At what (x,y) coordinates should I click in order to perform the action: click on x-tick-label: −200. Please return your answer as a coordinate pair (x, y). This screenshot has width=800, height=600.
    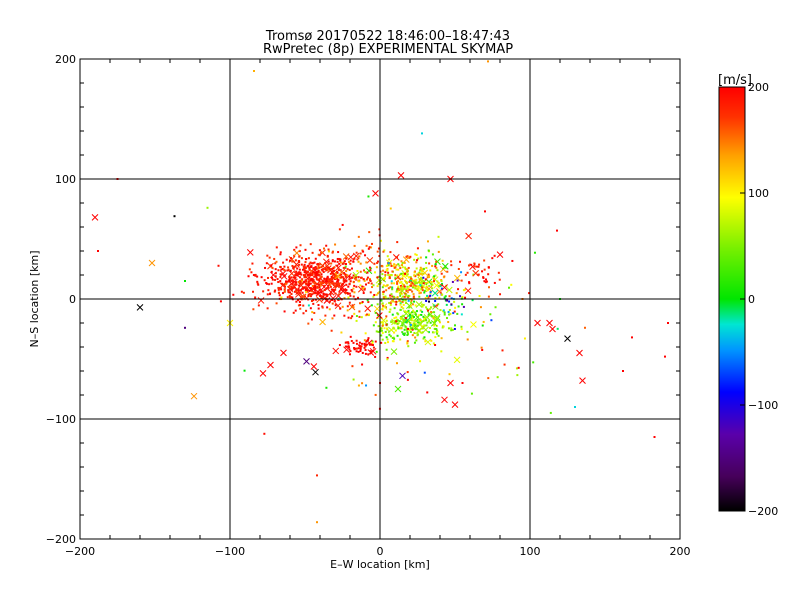
    Looking at the image, I should click on (80, 551).